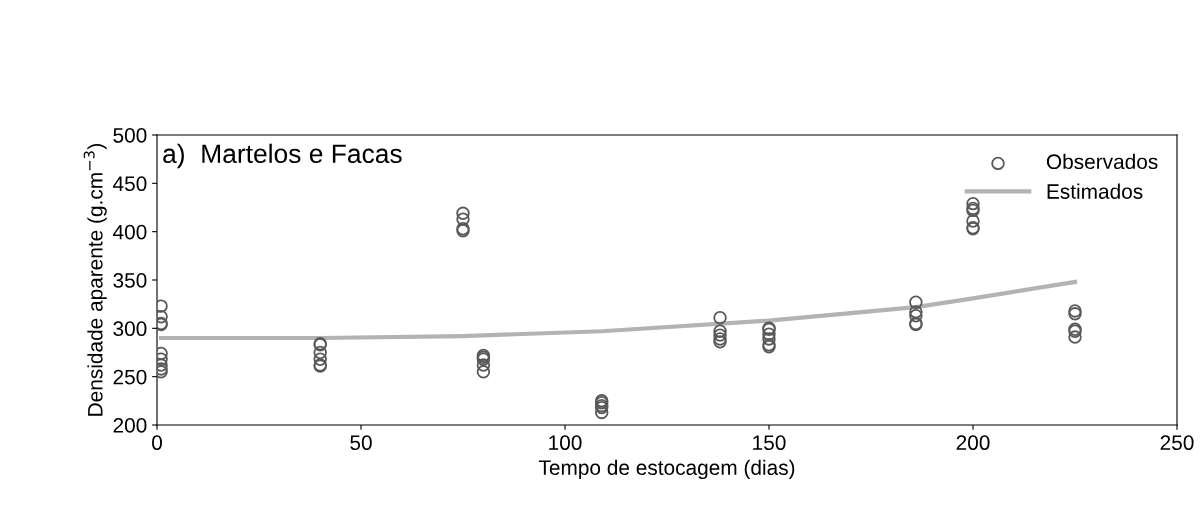 The height and width of the screenshot is (506, 1200). Describe the element at coordinates (130, 135) in the screenshot. I see `y-tick-label: 500` at that location.